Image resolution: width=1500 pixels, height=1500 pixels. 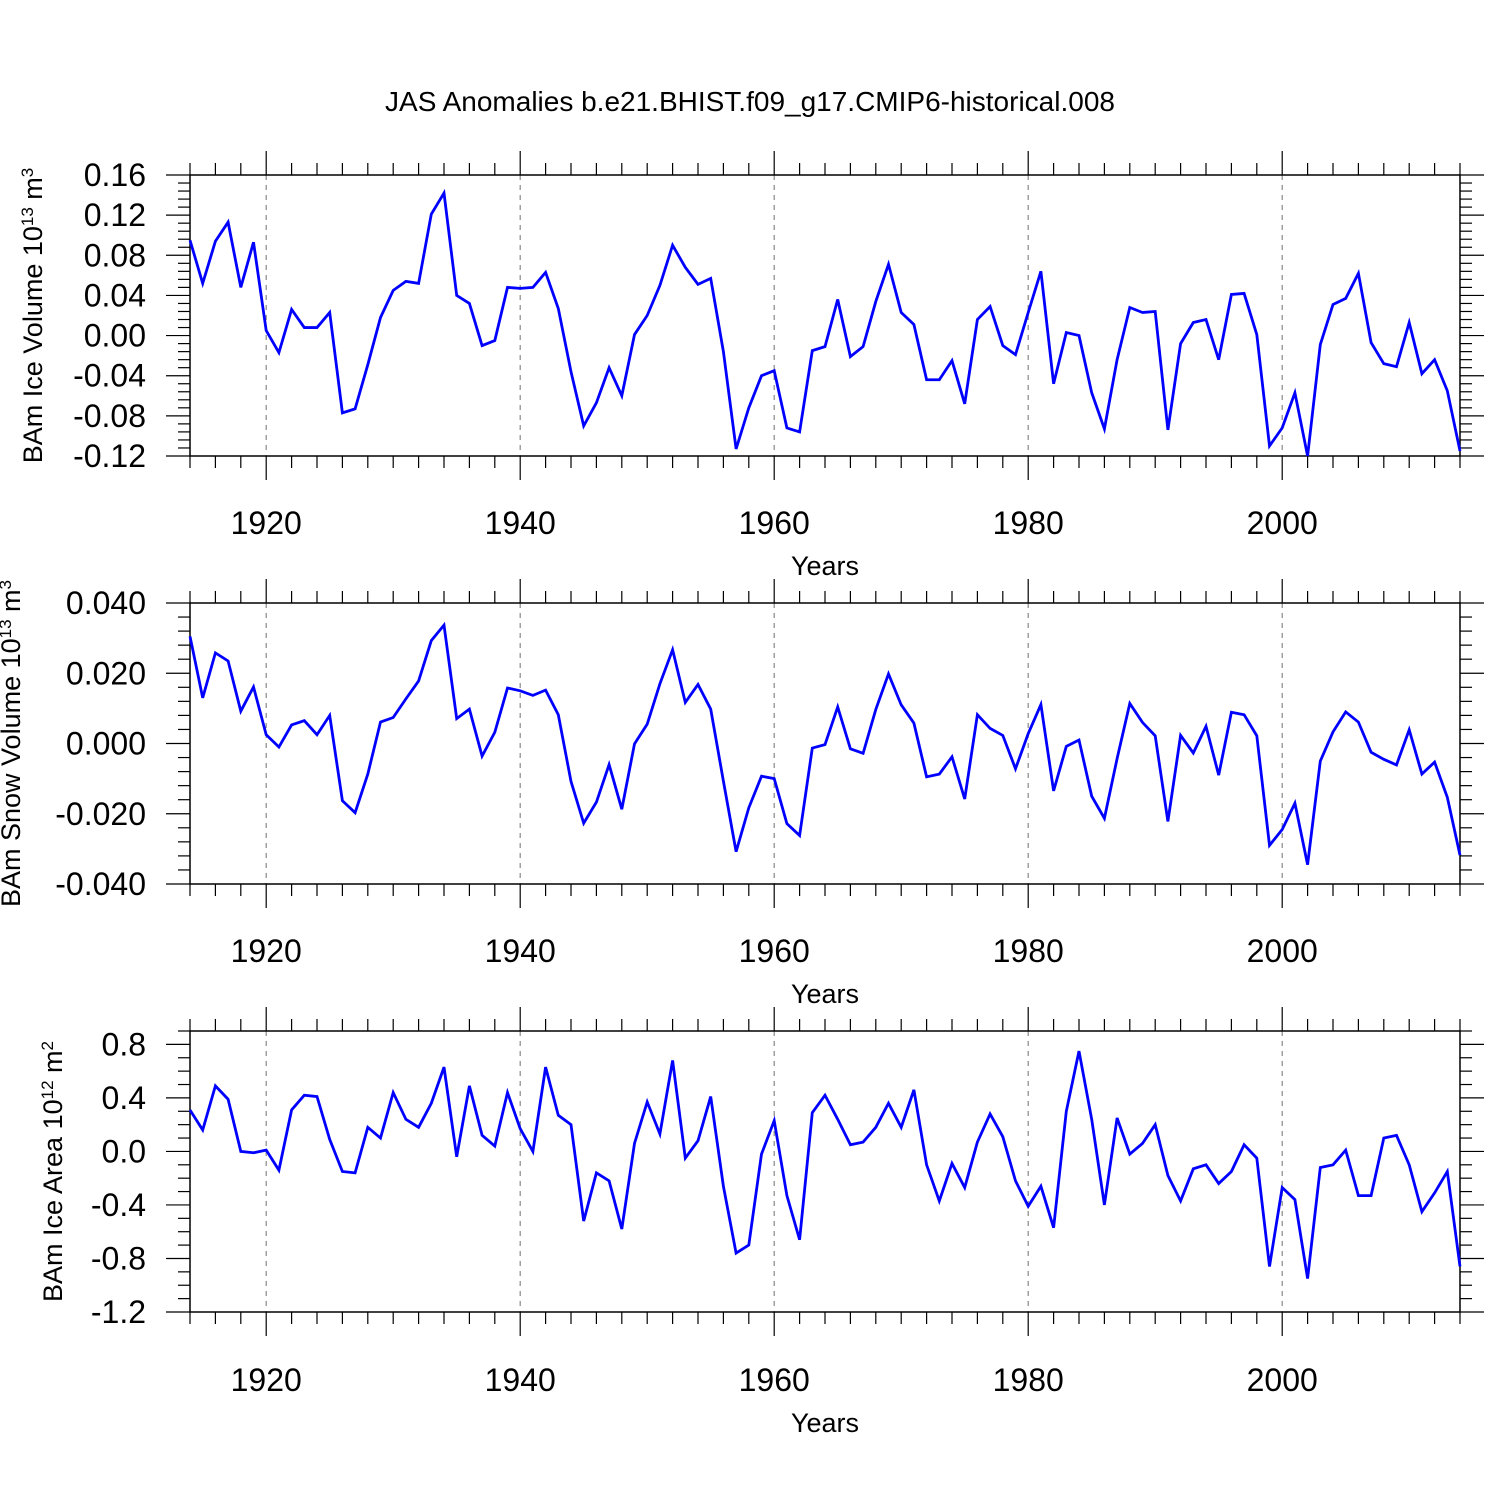 I want to click on y-tick-label: 0.000, so click(x=106, y=744).